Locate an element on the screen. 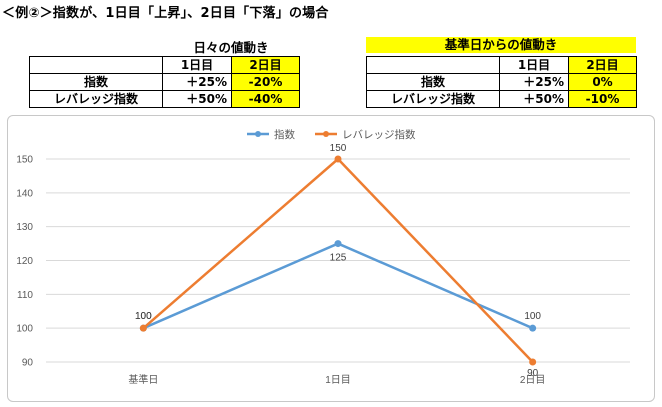 The image size is (662, 407). legend-label: 指数 is located at coordinates (284, 134).